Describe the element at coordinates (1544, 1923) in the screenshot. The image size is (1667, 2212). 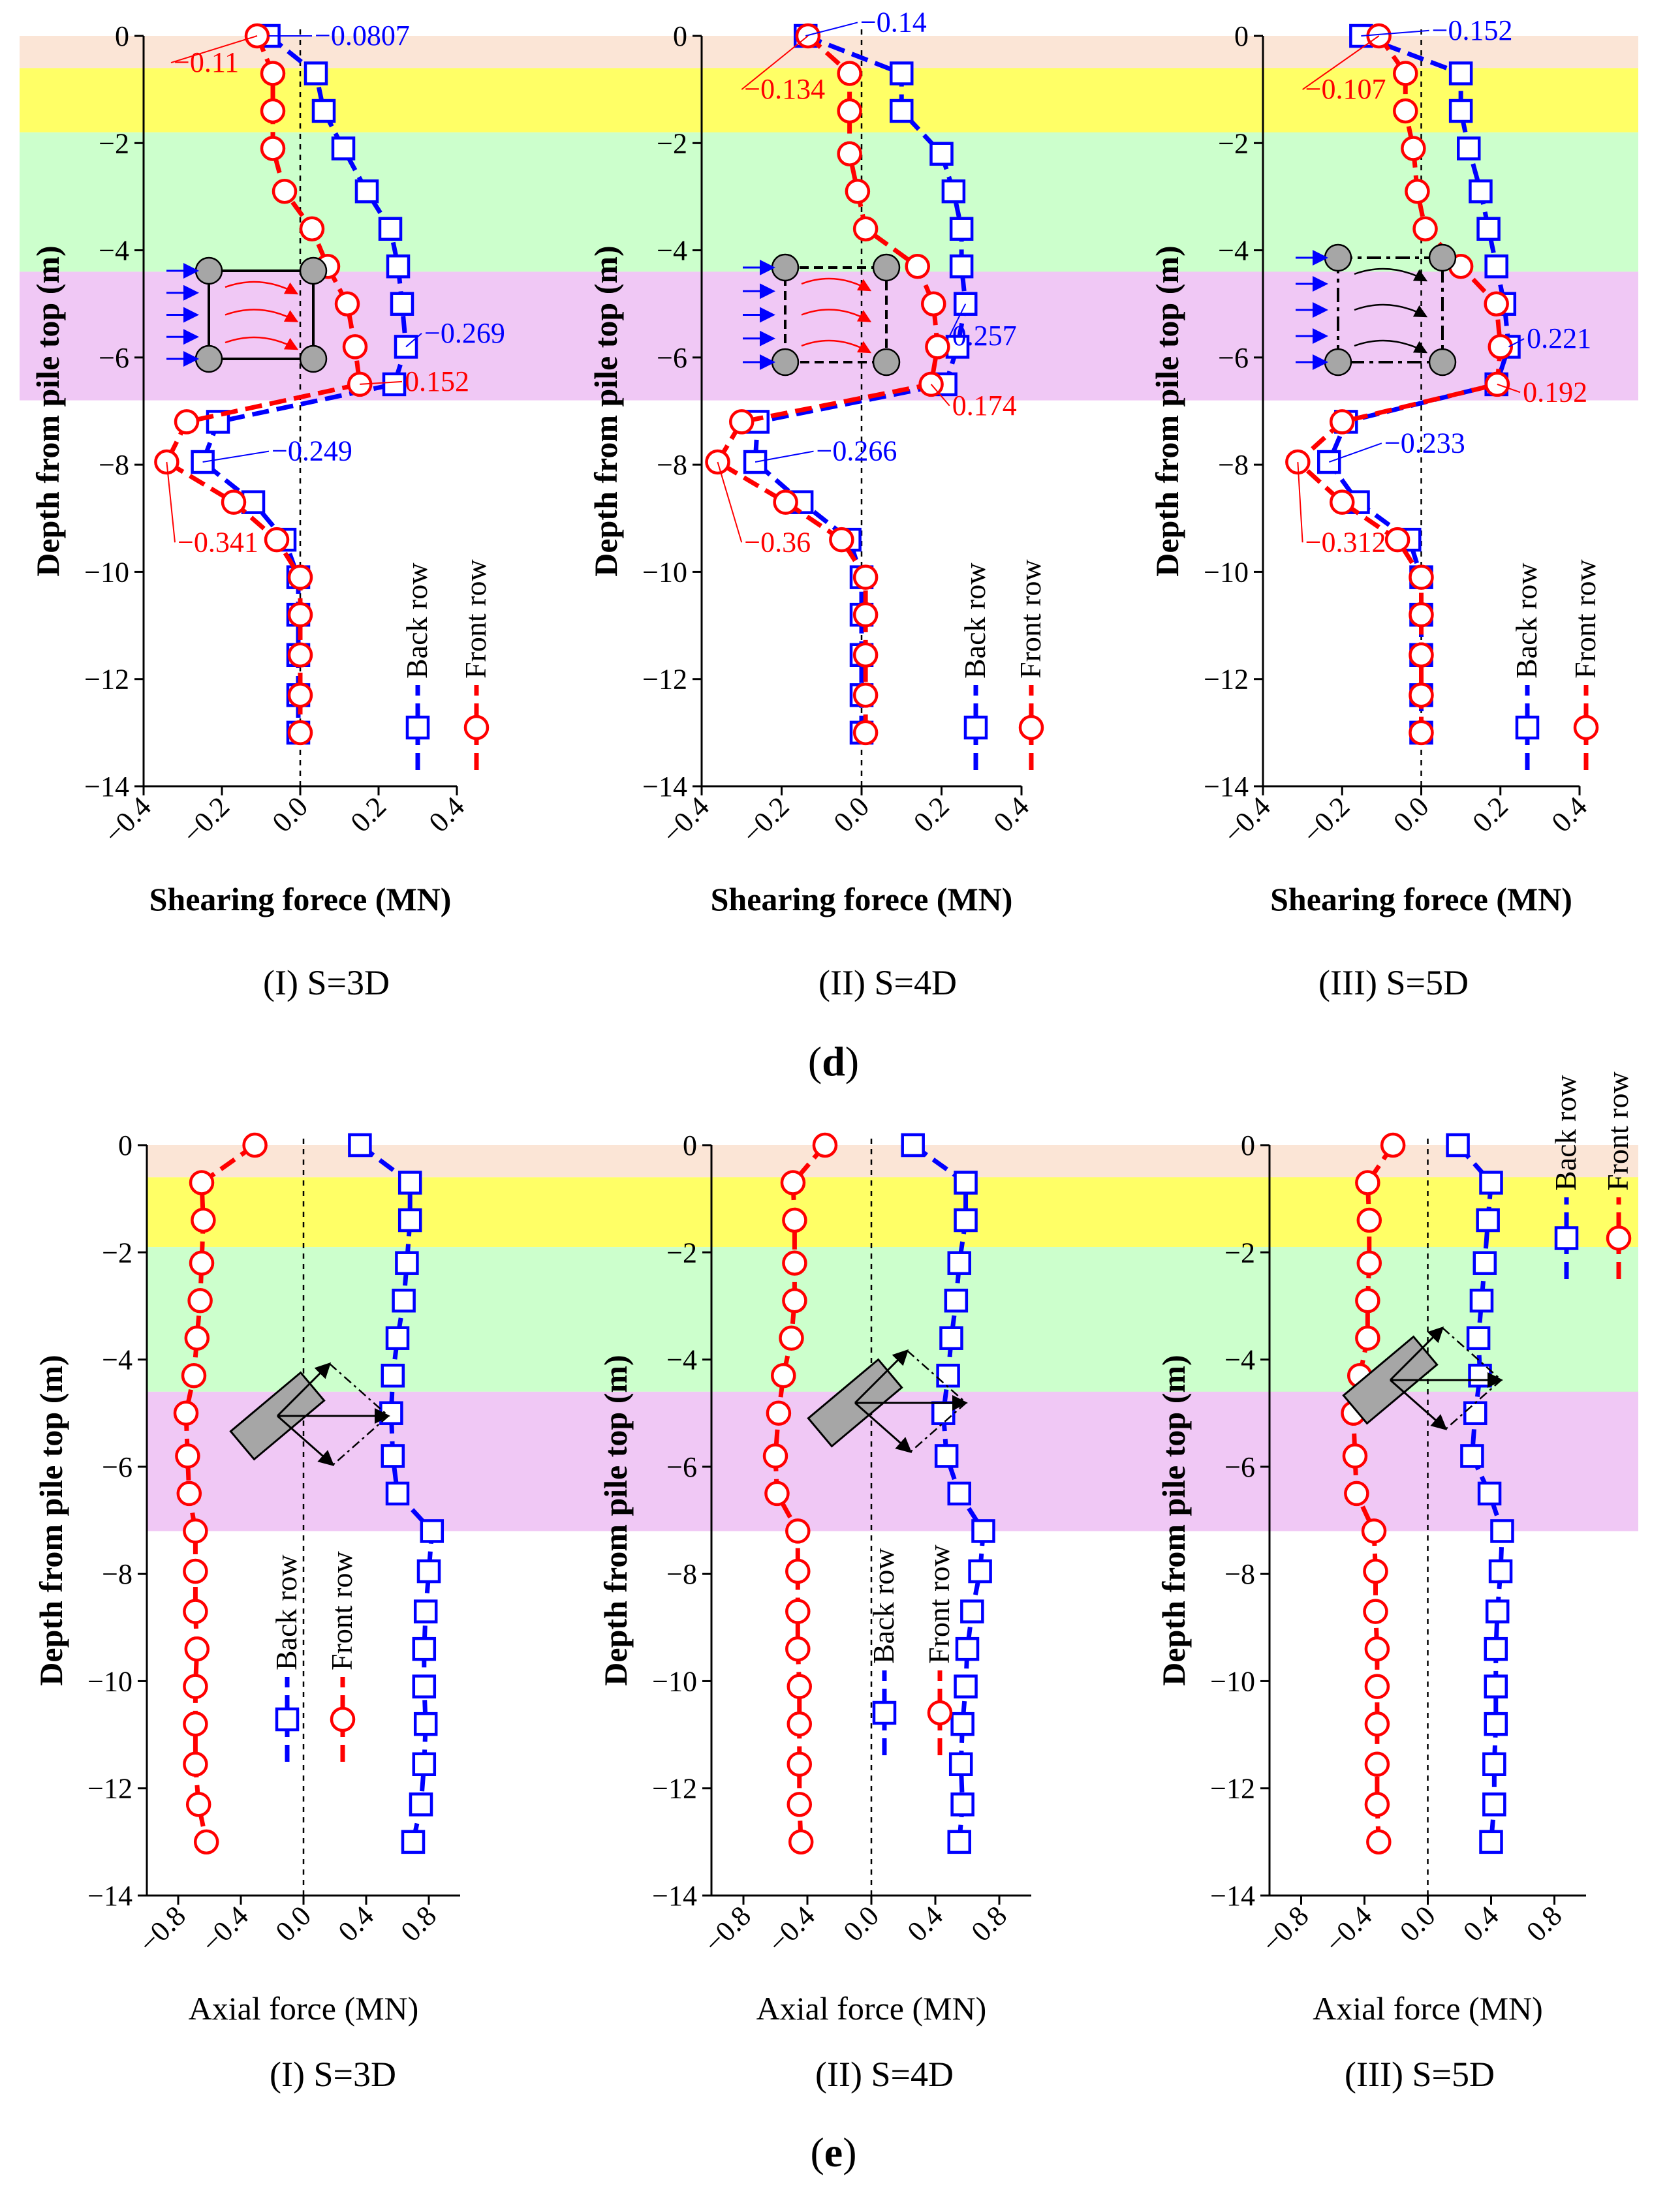
I see `x-tick-label: 0.8` at that location.